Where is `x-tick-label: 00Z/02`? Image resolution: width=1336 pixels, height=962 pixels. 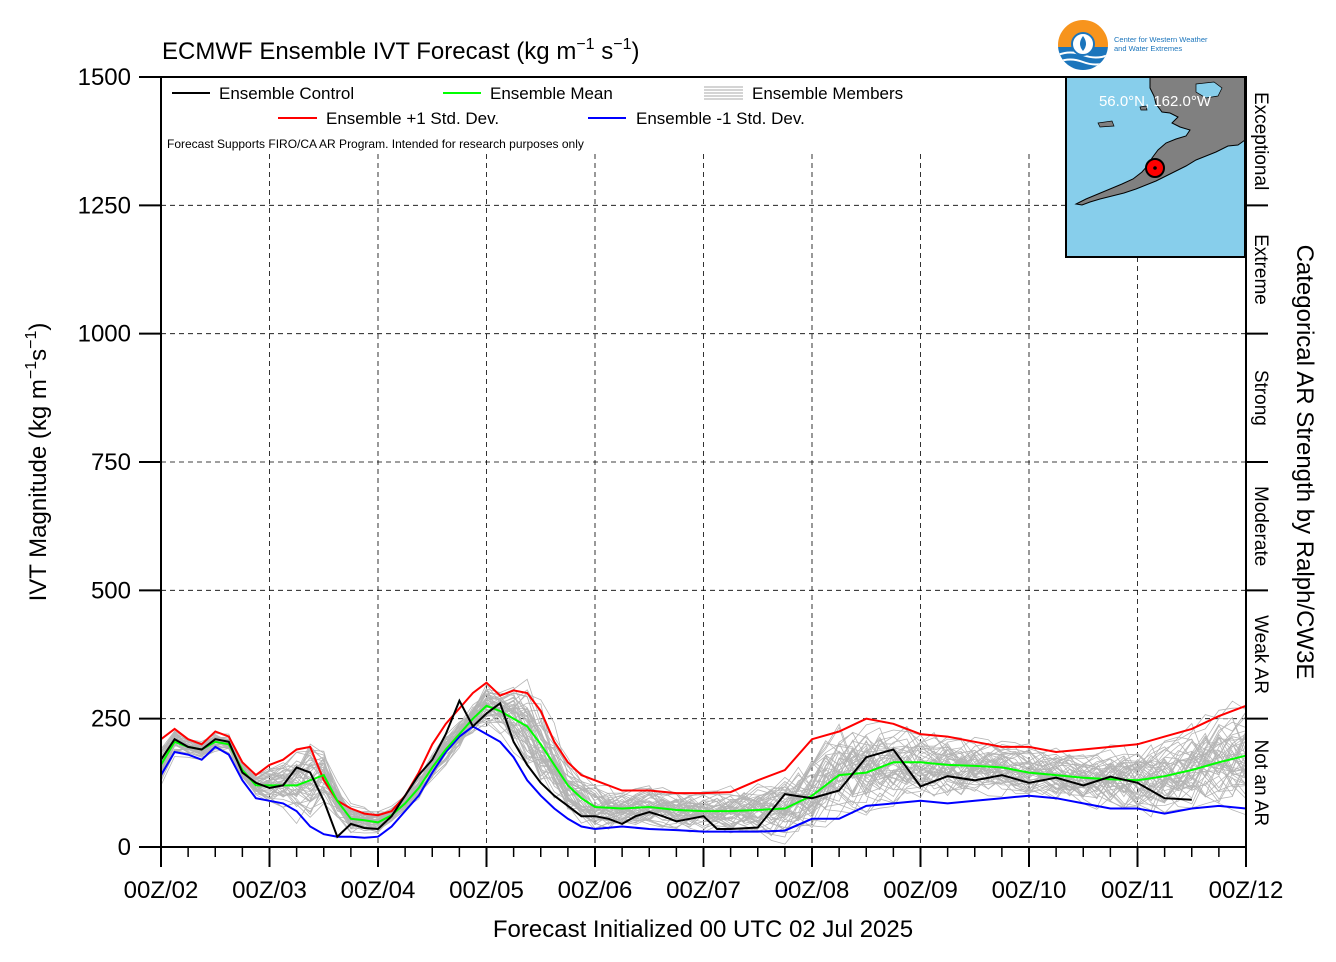
x-tick-label: 00Z/02 is located at coordinates (161, 890).